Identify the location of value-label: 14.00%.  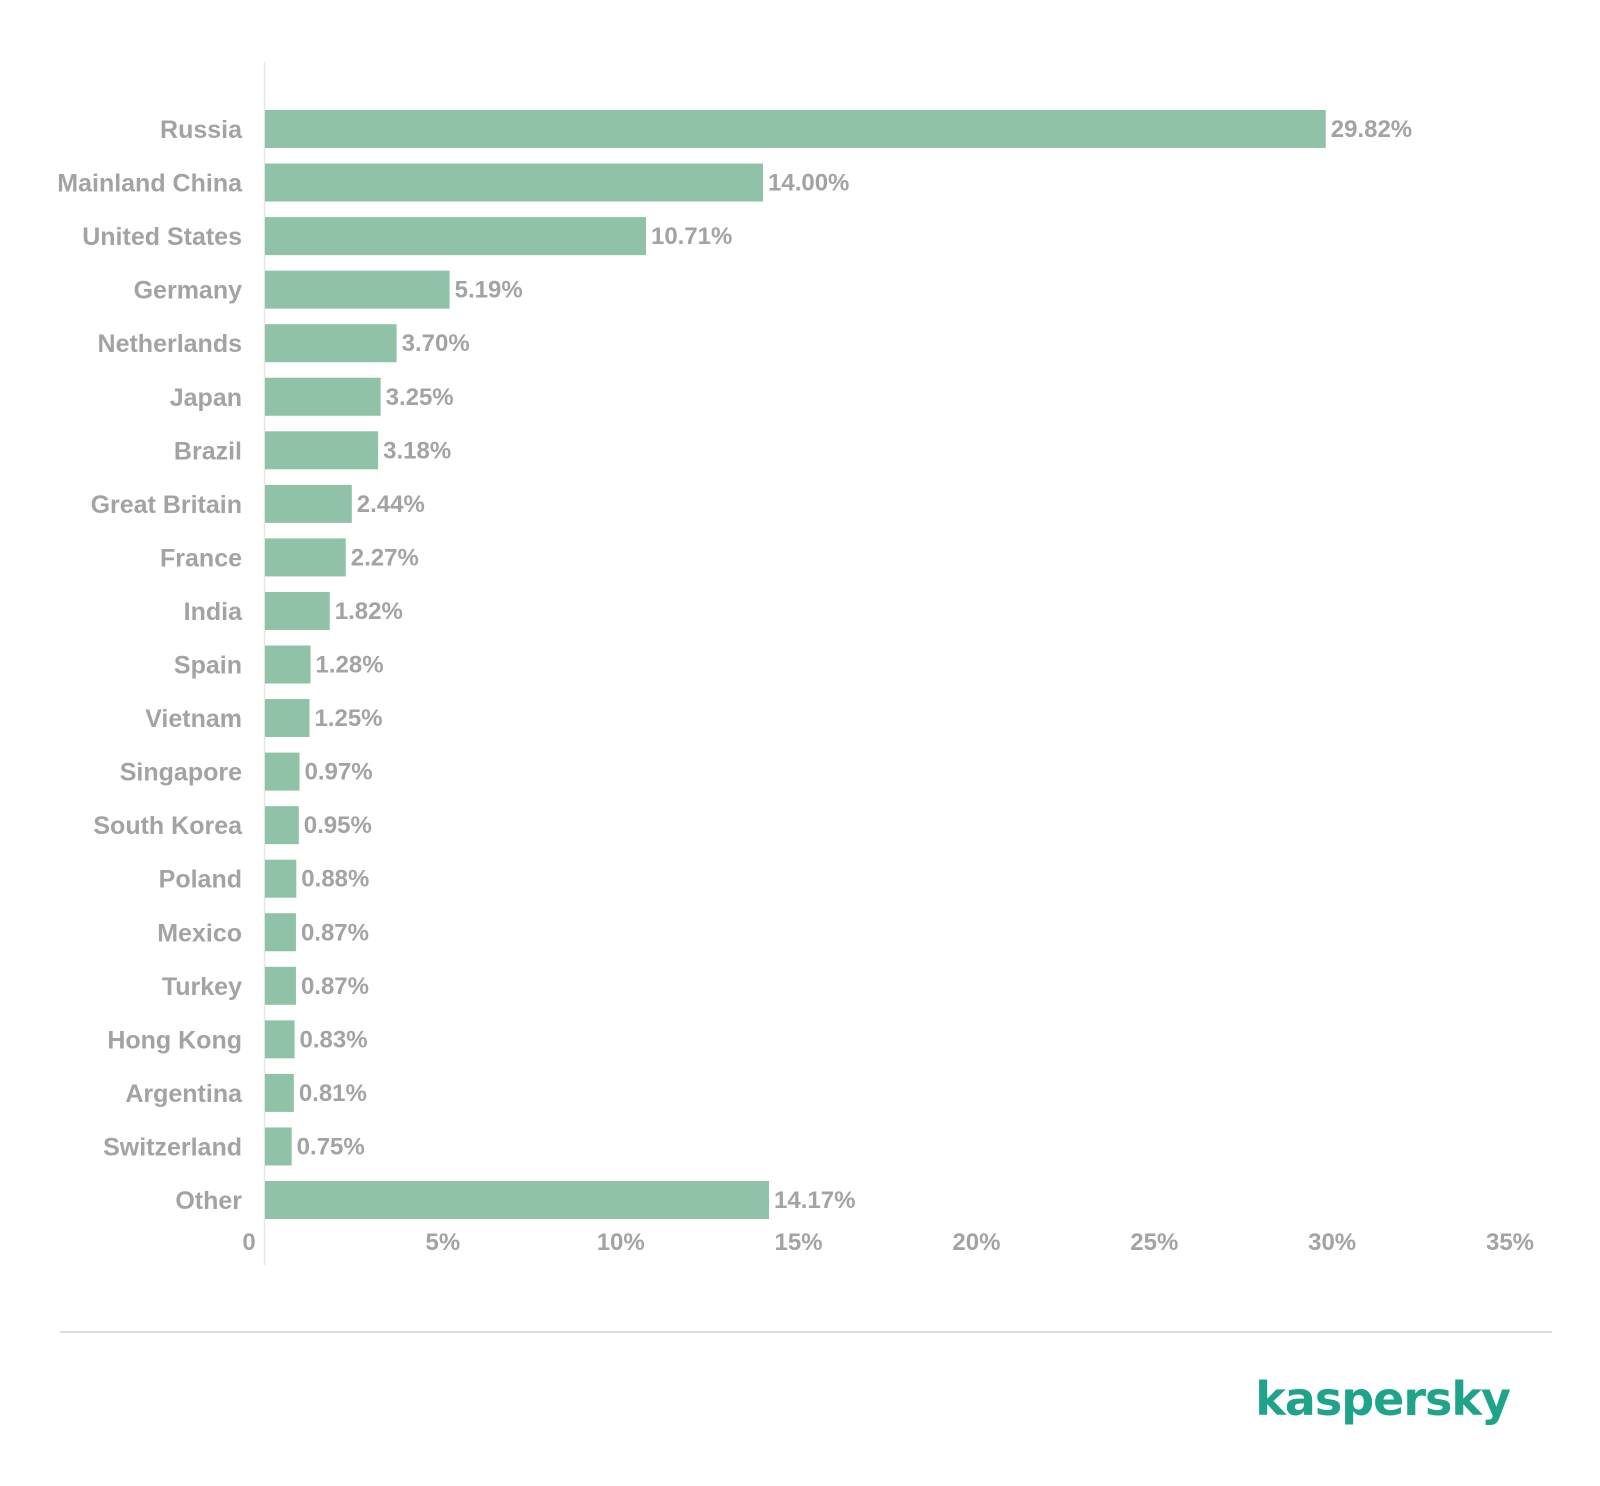
(808, 183).